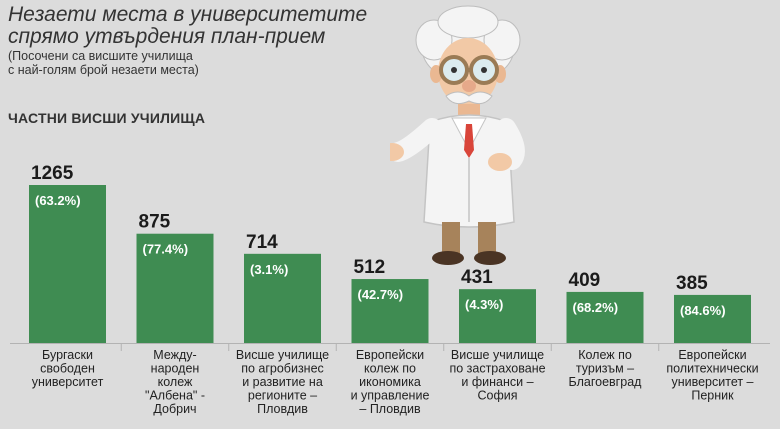  What do you see at coordinates (103, 70) in the screenshot?
I see `subtitle-line-2: с най-голям брой незаети места)` at bounding box center [103, 70].